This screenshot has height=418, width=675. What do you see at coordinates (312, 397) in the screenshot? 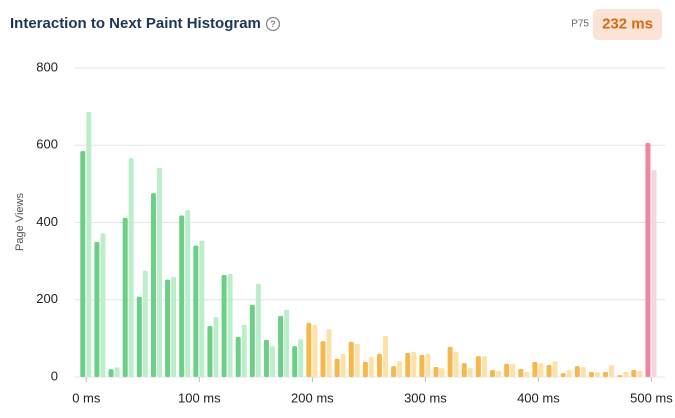
I see `x-tick-label: 200 ms` at bounding box center [312, 397].